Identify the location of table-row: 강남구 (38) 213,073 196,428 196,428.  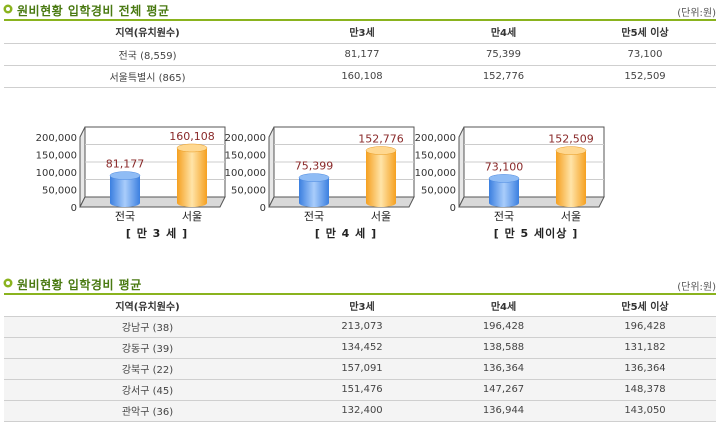
(360, 327).